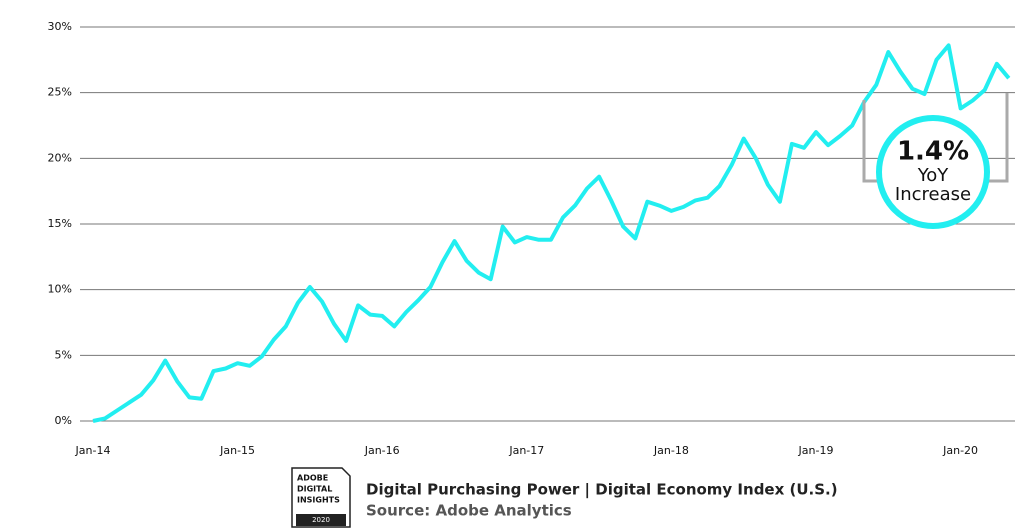 The image size is (1015, 529). I want to click on annotation-text: Increase, so click(933, 194).